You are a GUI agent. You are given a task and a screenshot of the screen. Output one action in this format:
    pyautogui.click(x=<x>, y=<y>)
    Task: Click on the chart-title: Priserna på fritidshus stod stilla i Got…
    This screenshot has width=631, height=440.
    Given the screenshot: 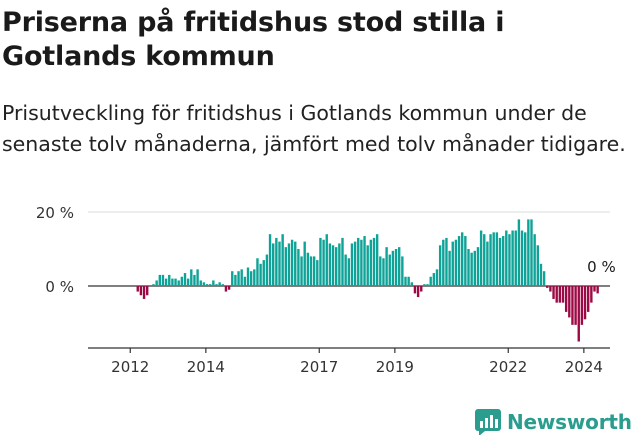 What is the action you would take?
    pyautogui.click(x=253, y=39)
    